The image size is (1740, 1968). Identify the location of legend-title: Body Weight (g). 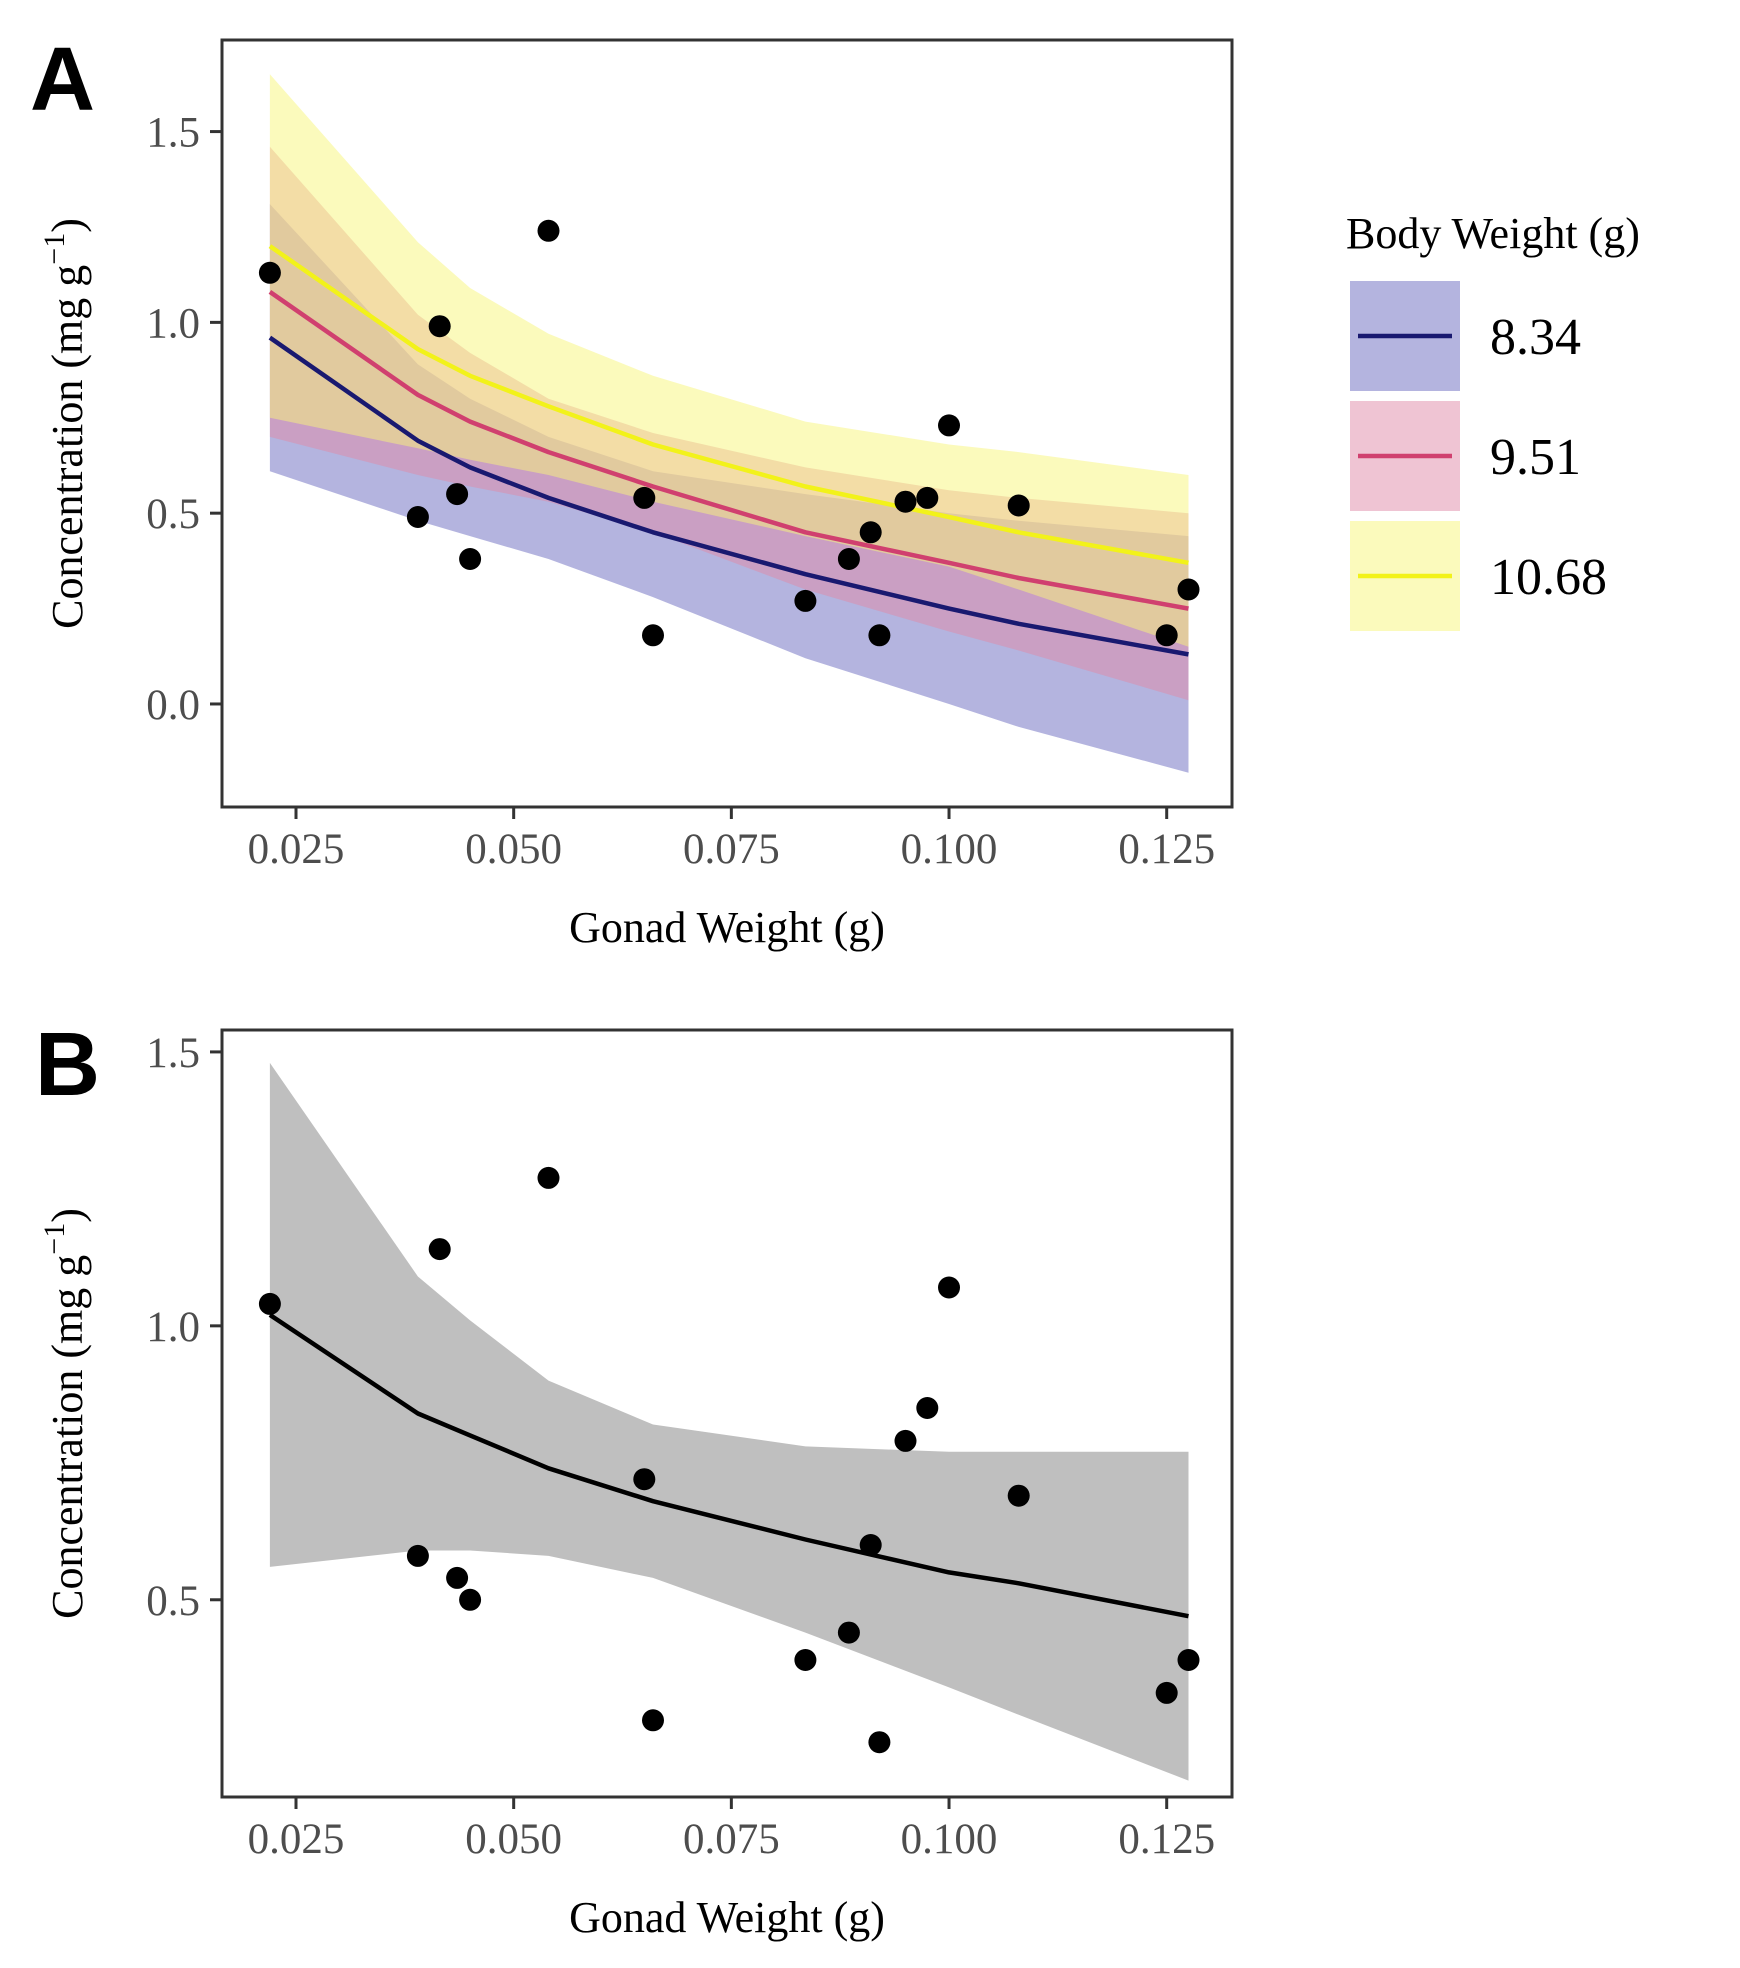
(1493, 233).